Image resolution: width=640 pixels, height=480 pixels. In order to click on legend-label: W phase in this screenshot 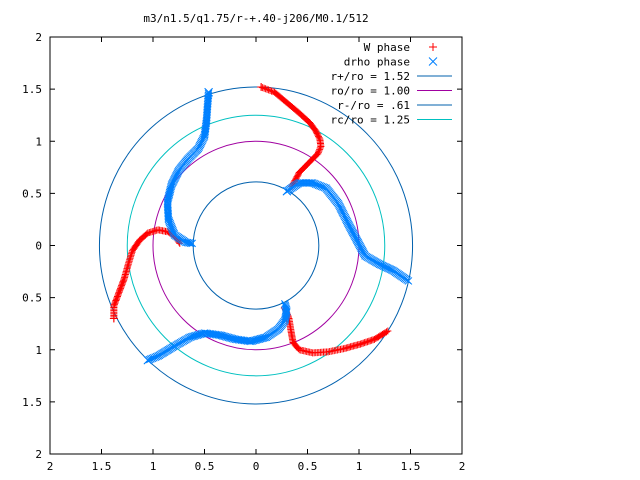, I will do `click(387, 47)`.